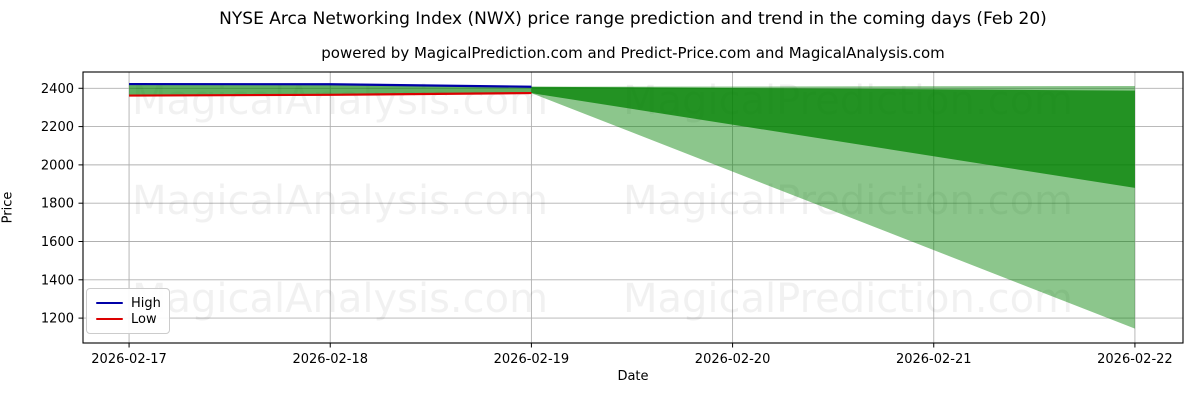 Image resolution: width=1200 pixels, height=400 pixels. Describe the element at coordinates (330, 359) in the screenshot. I see `x-tick-label: 2026-02-18` at that location.